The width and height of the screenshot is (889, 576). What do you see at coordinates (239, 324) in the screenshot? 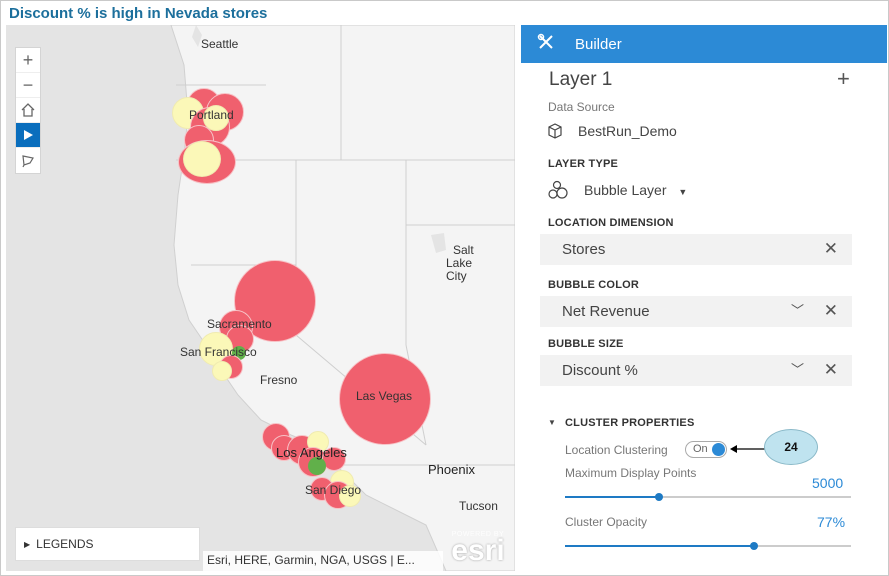
I see `city-label: Sacramento` at bounding box center [239, 324].